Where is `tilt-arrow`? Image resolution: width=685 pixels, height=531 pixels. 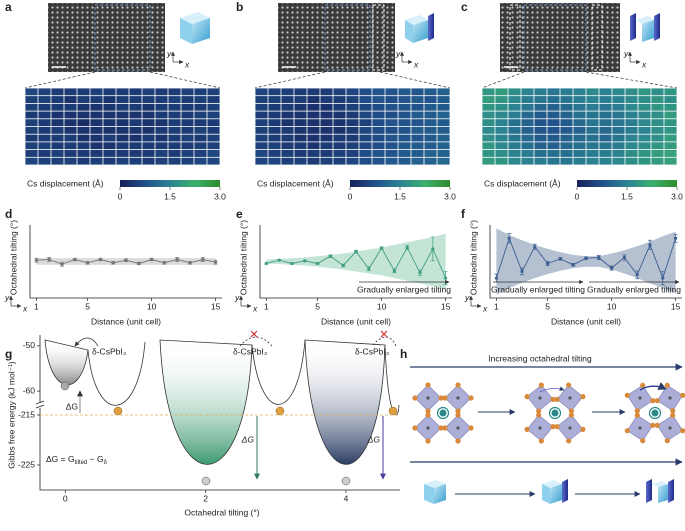 tilt-arrow is located at coordinates (552, 389).